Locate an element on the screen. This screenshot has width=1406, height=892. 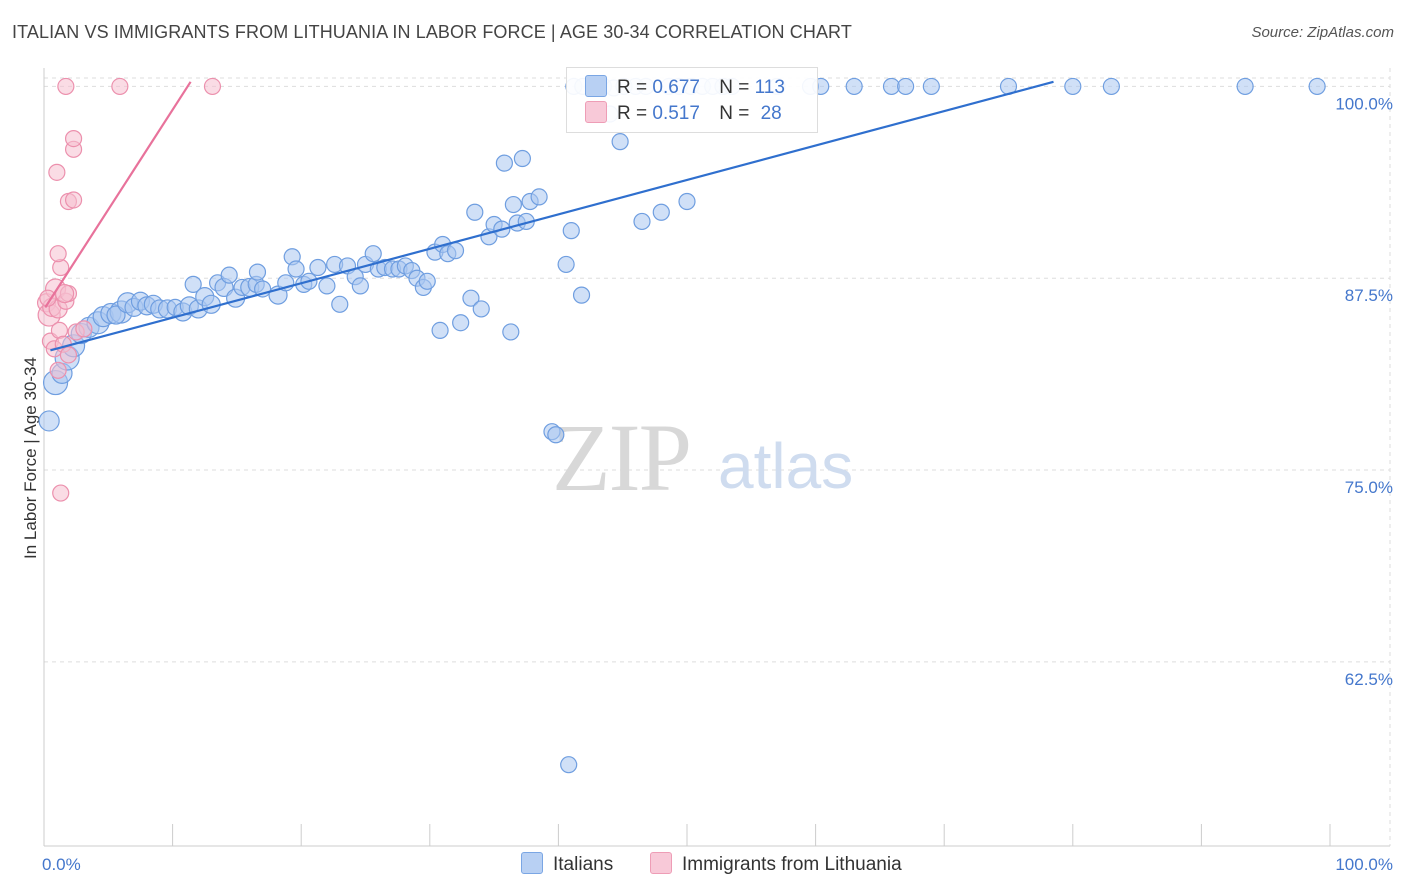
y-tick-label-1: 75.0% is located at coordinates (1369, 487).